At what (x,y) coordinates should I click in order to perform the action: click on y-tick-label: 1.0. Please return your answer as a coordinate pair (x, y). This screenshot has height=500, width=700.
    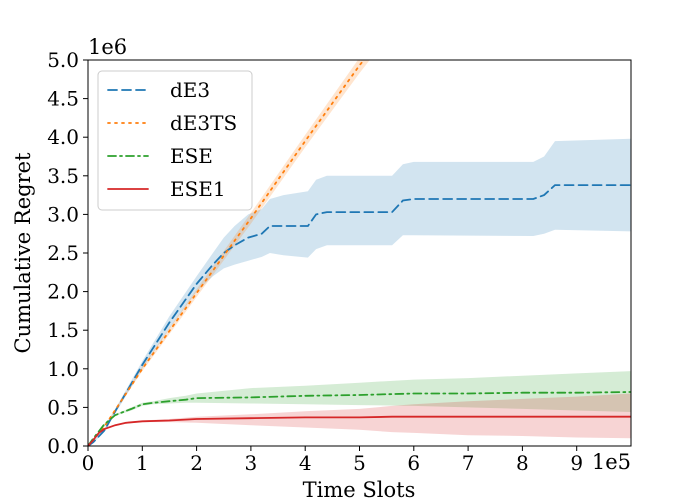
    Looking at the image, I should click on (63, 369).